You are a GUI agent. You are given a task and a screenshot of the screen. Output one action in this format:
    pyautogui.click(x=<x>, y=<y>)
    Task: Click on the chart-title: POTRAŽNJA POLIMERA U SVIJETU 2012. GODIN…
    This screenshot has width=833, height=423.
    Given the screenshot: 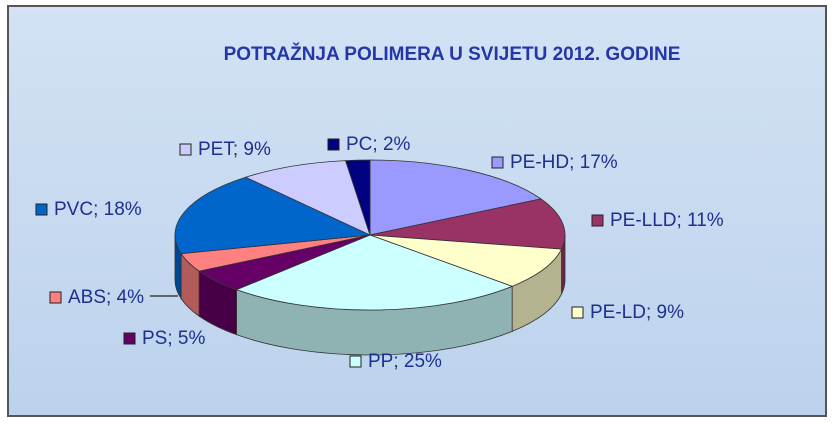 What is the action you would take?
    pyautogui.click(x=452, y=54)
    